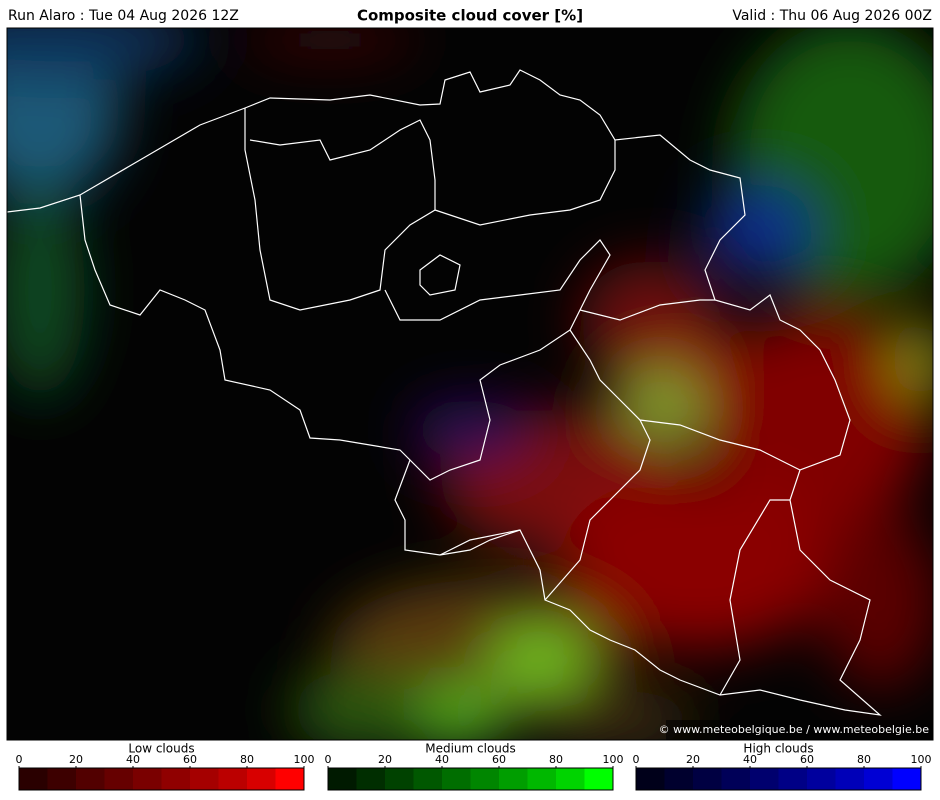 This screenshot has width=940, height=800. Describe the element at coordinates (123, 16) in the screenshot. I see `run-info: Run Alaro : Tue 04 Aug 2026 12Z` at that location.